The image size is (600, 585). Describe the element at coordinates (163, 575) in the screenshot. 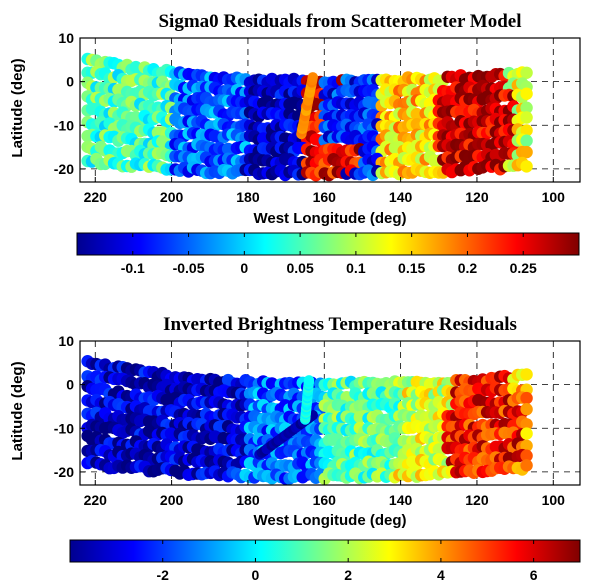

I see `colorbar-tick-label: -2` at that location.